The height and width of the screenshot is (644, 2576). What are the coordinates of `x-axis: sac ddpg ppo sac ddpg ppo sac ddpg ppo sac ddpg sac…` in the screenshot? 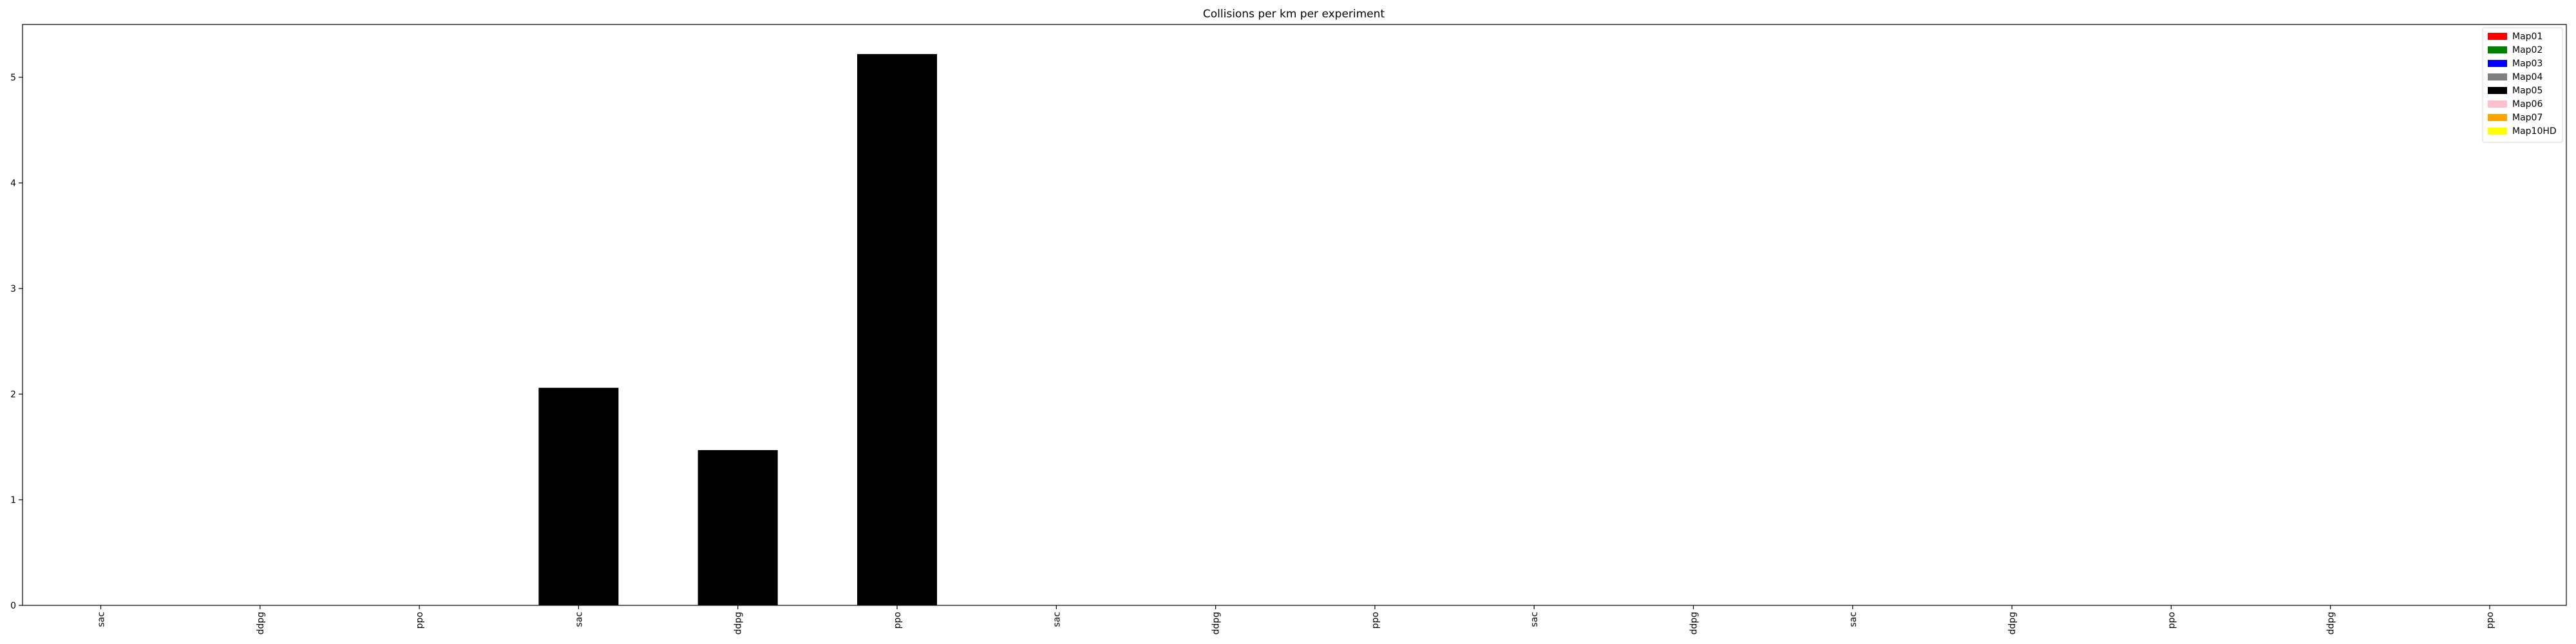 It's located at (1296, 620).